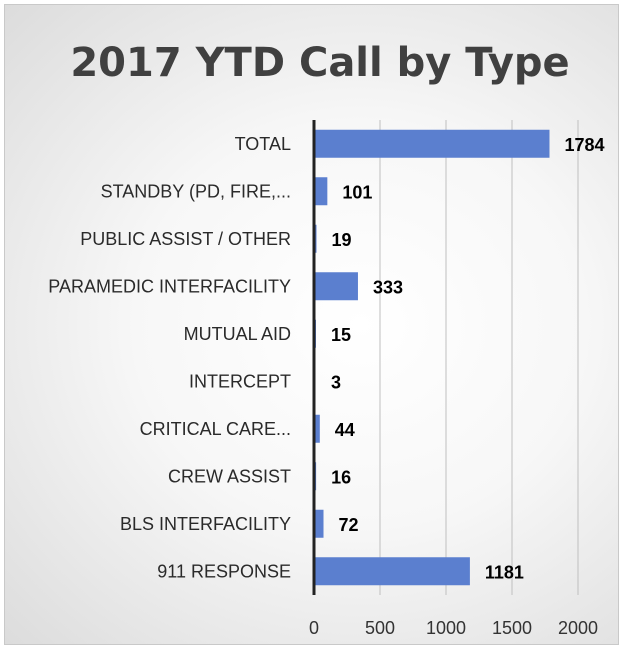 The image size is (625, 649). I want to click on category-label: INTERCEPT, so click(240, 381).